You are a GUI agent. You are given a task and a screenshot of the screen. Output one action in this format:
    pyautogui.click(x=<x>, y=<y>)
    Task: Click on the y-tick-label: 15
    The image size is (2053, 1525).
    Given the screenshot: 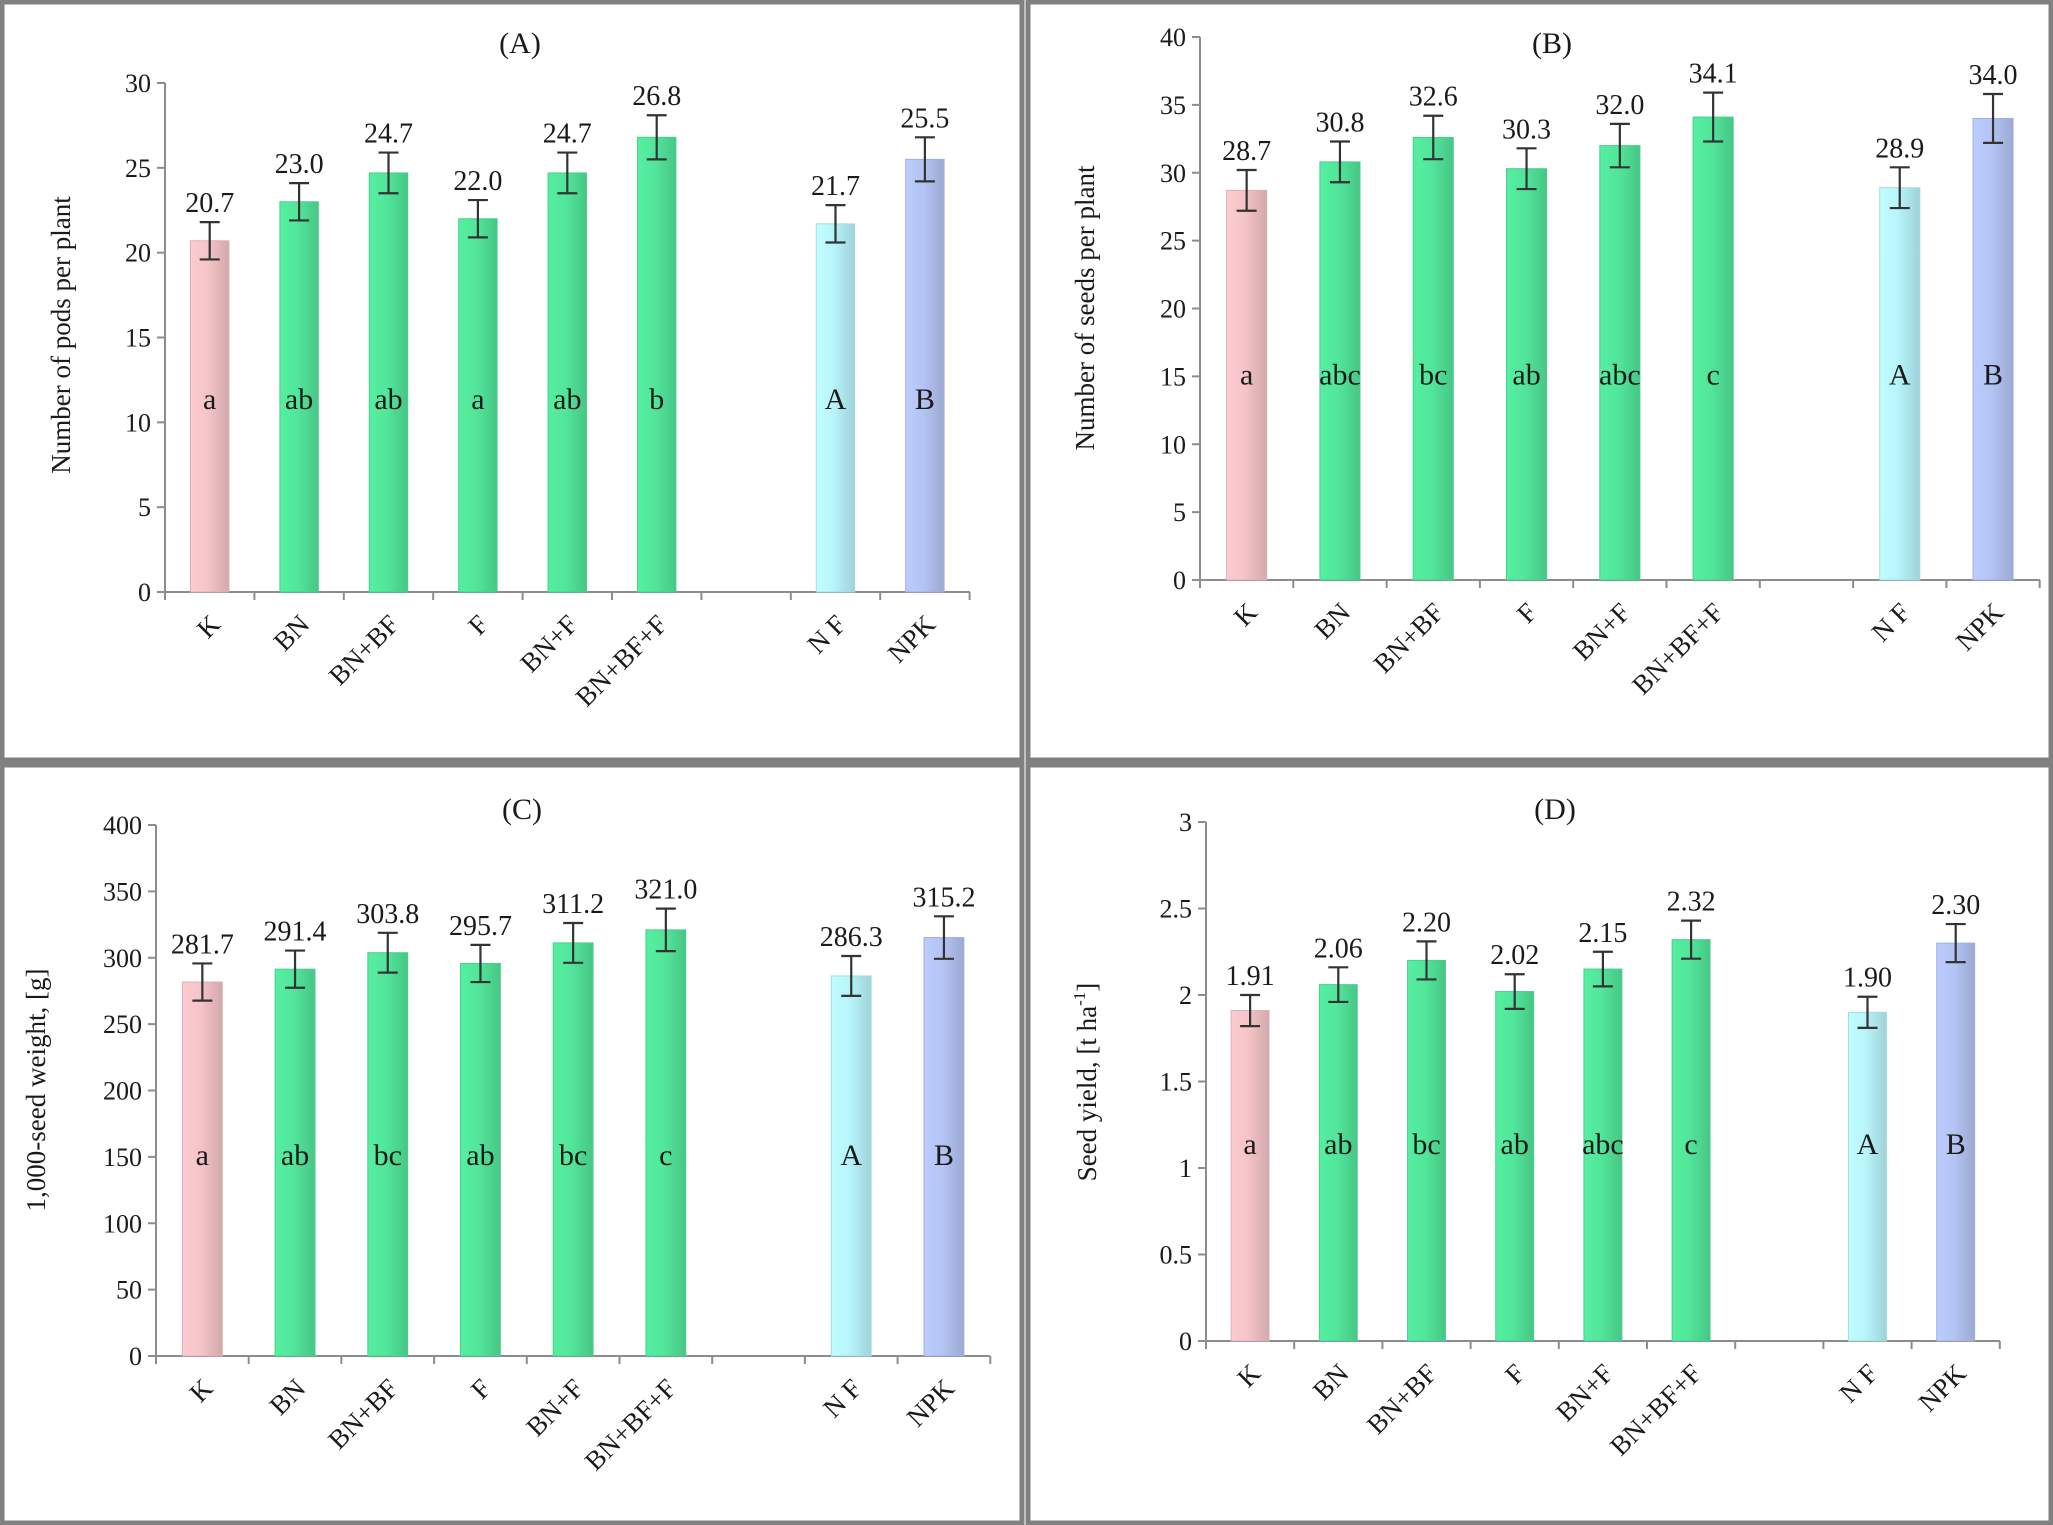 What is the action you would take?
    pyautogui.click(x=138, y=338)
    